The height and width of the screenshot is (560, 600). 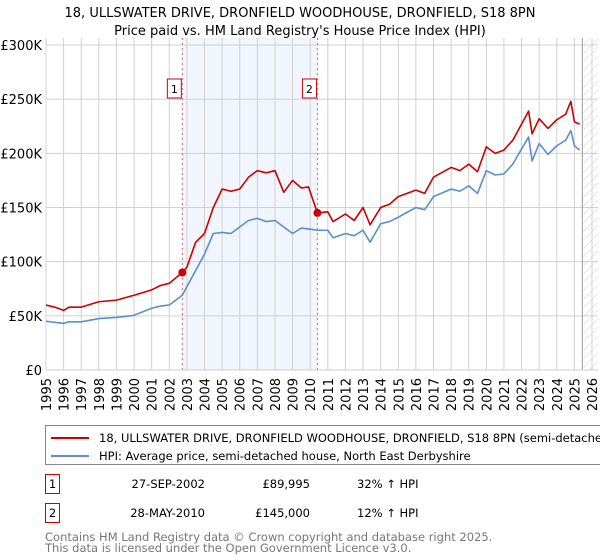 I want to click on x-tick-label: 2005, so click(x=223, y=394).